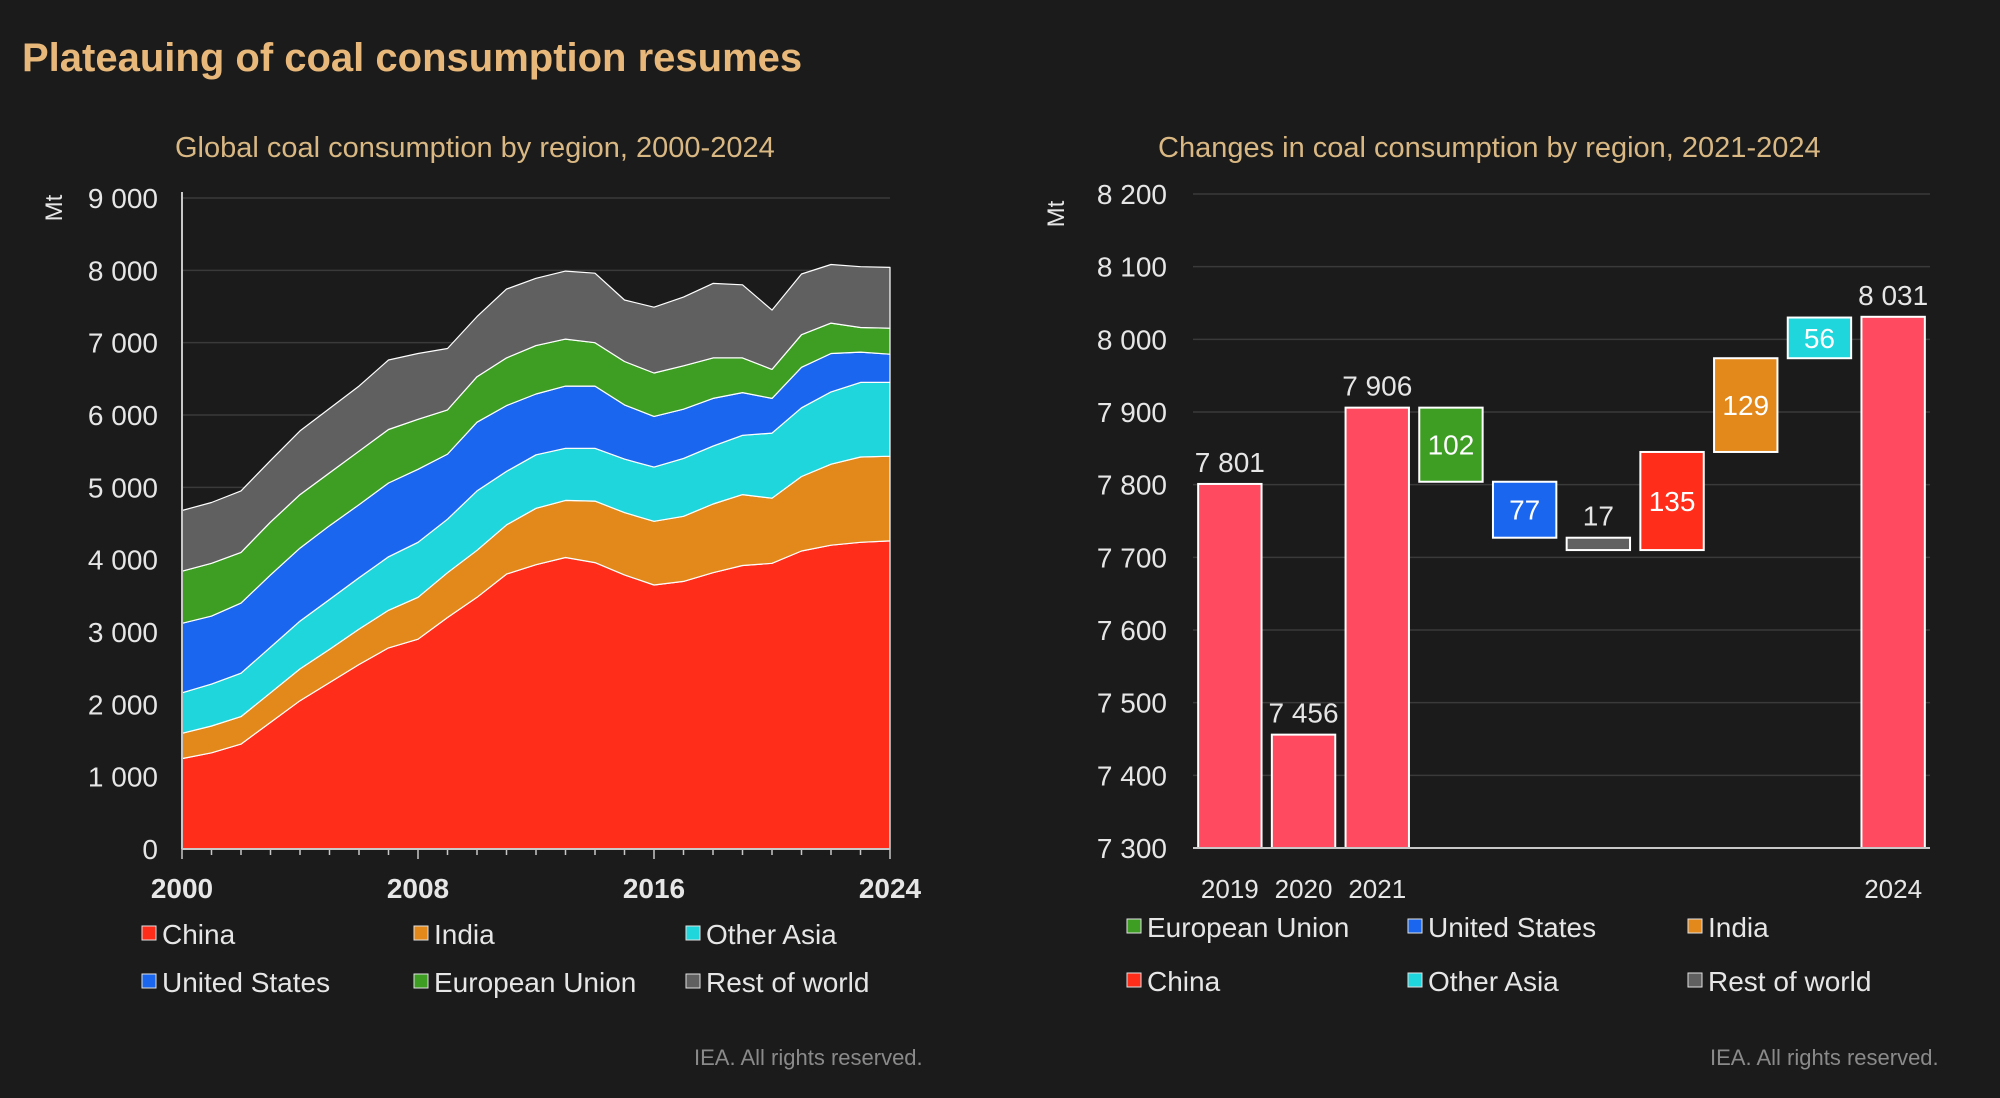 The width and height of the screenshot is (2000, 1098). Describe the element at coordinates (808, 1057) in the screenshot. I see `left-footer: IEA. All rights reserved.` at that location.